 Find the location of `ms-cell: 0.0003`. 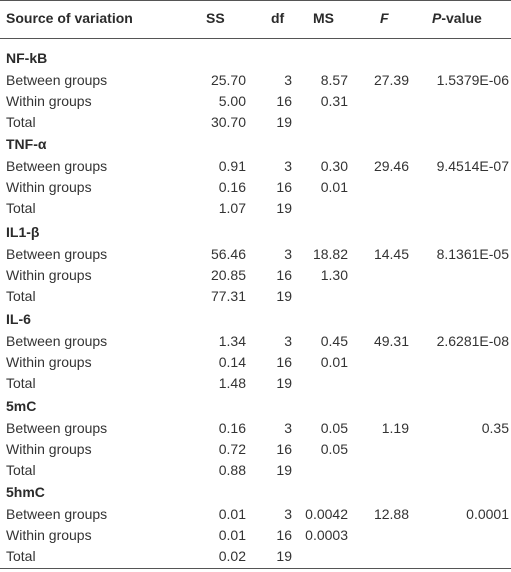

ms-cell: 0.0003 is located at coordinates (326, 535).